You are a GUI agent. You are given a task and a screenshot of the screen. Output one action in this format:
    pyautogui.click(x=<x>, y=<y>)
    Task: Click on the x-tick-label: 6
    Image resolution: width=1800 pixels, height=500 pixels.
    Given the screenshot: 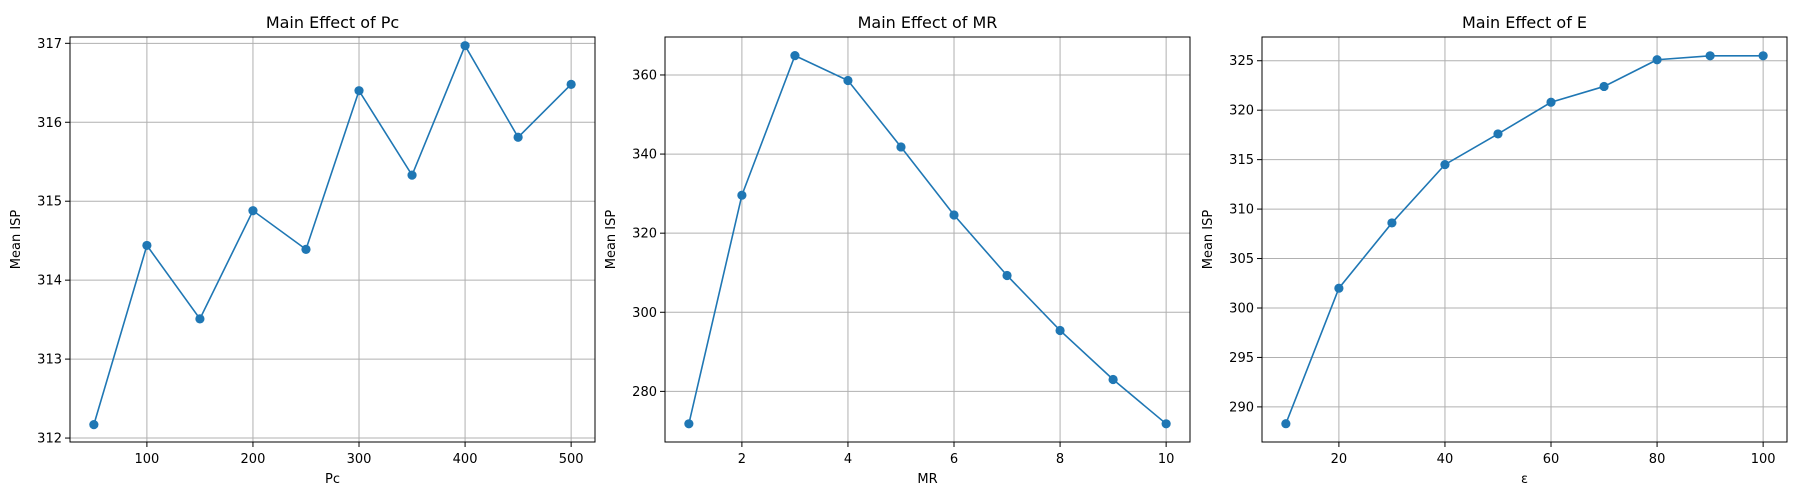 What is the action you would take?
    pyautogui.click(x=954, y=459)
    